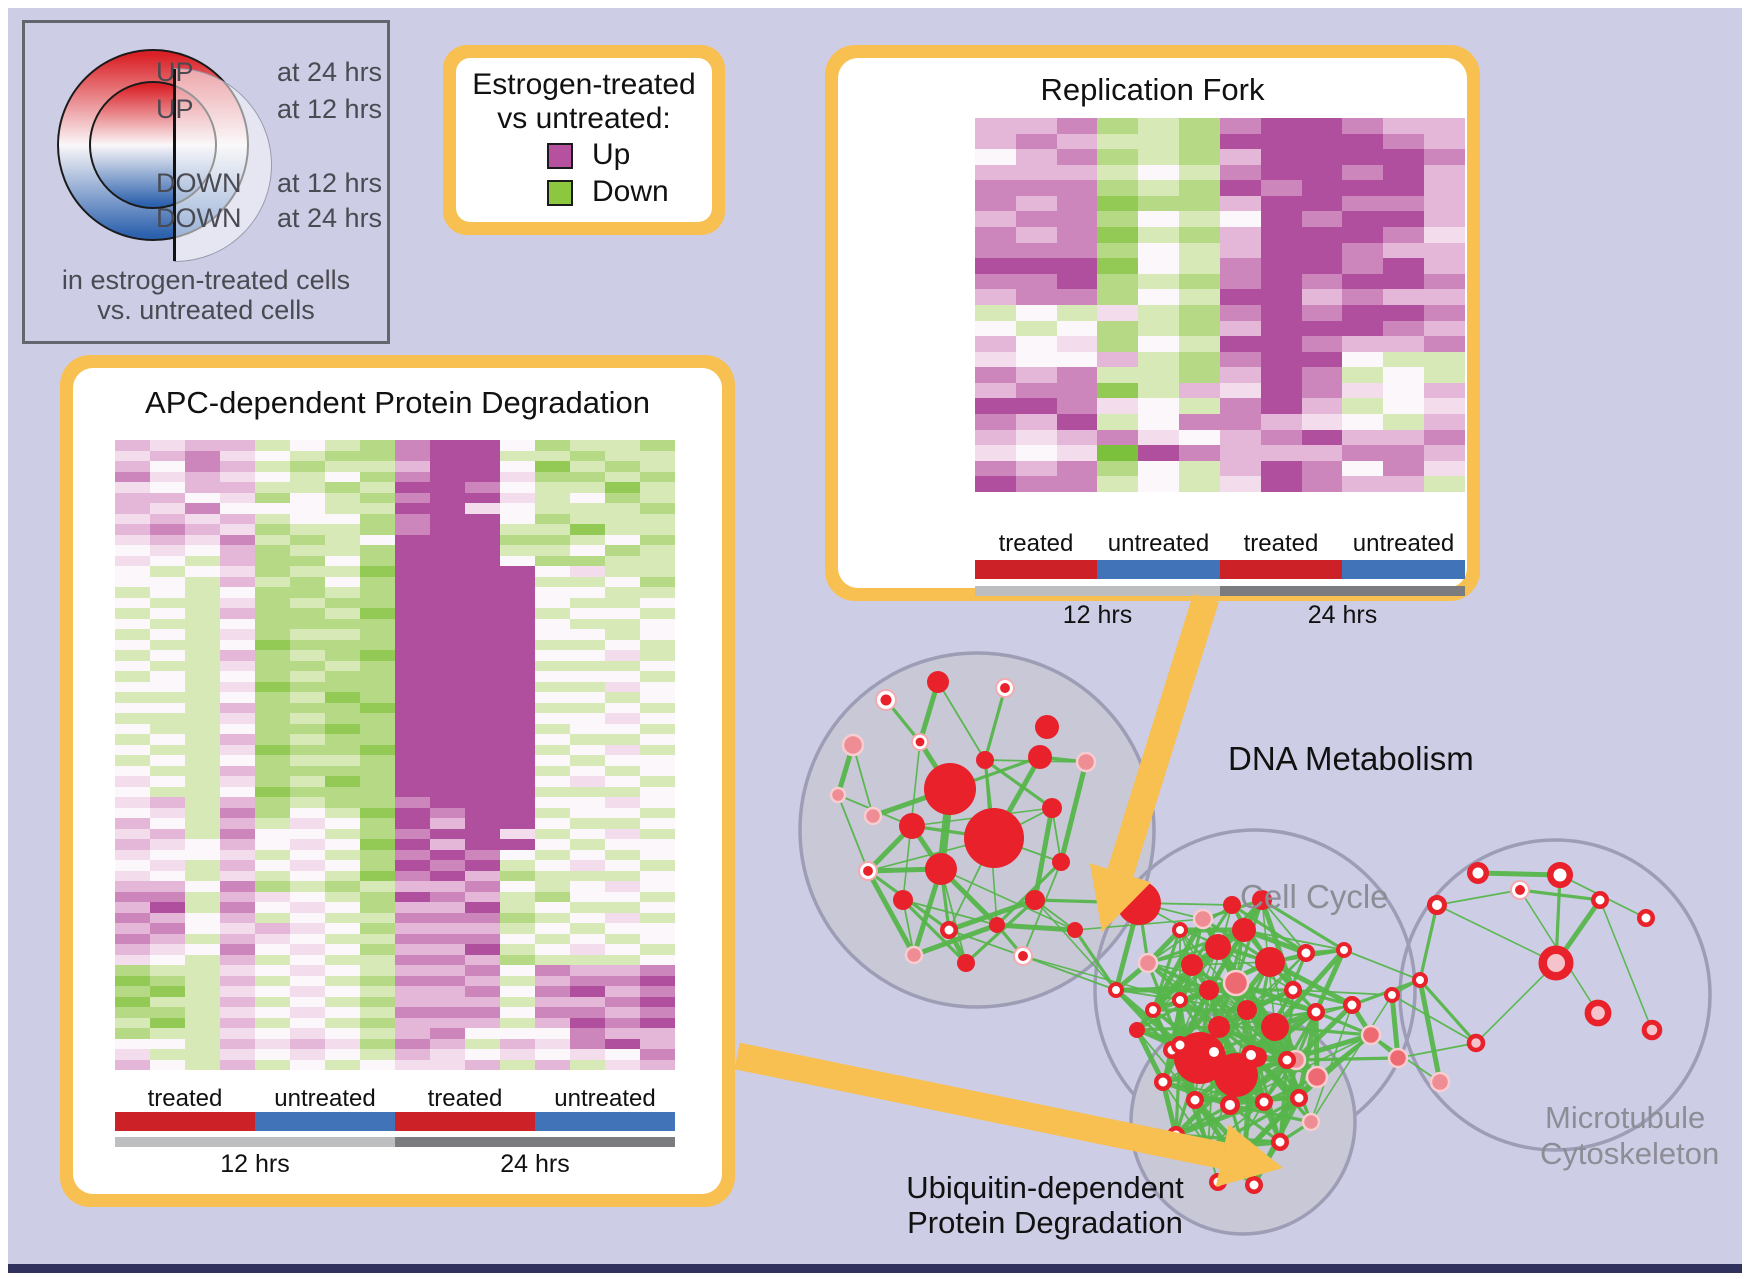 The image size is (1750, 1279). What do you see at coordinates (560, 193) in the screenshot?
I see `down-swatch` at bounding box center [560, 193].